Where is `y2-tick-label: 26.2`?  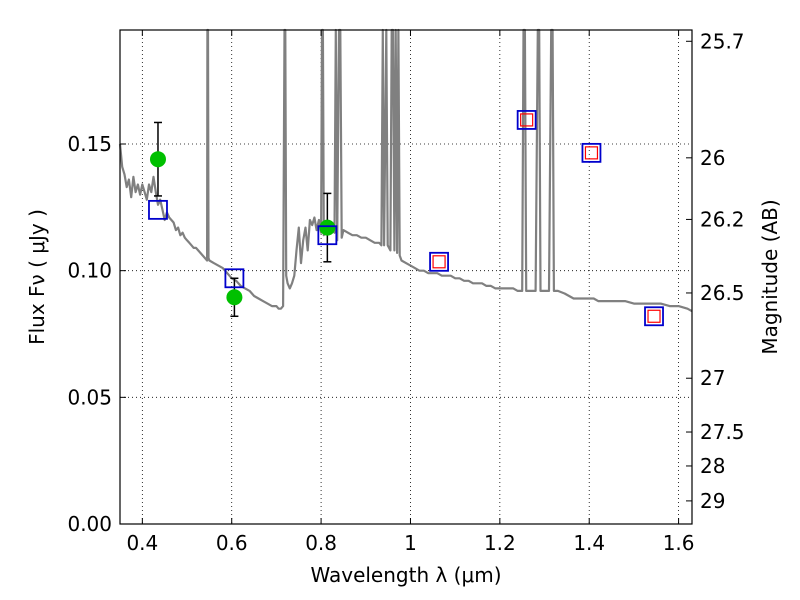 y2-tick-label: 26.2 is located at coordinates (722, 219).